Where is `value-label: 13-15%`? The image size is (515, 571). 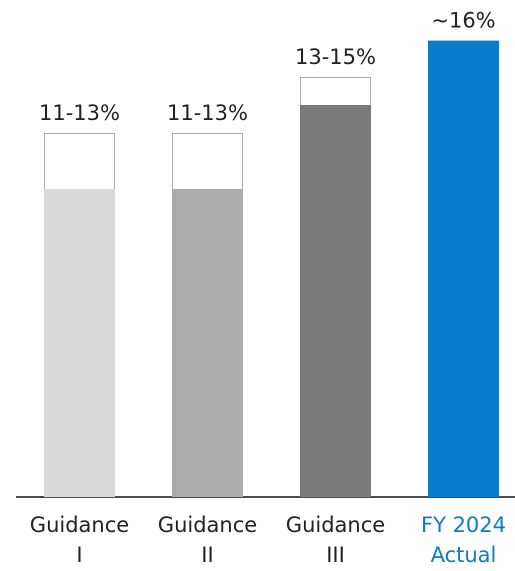 value-label: 13-15% is located at coordinates (335, 57).